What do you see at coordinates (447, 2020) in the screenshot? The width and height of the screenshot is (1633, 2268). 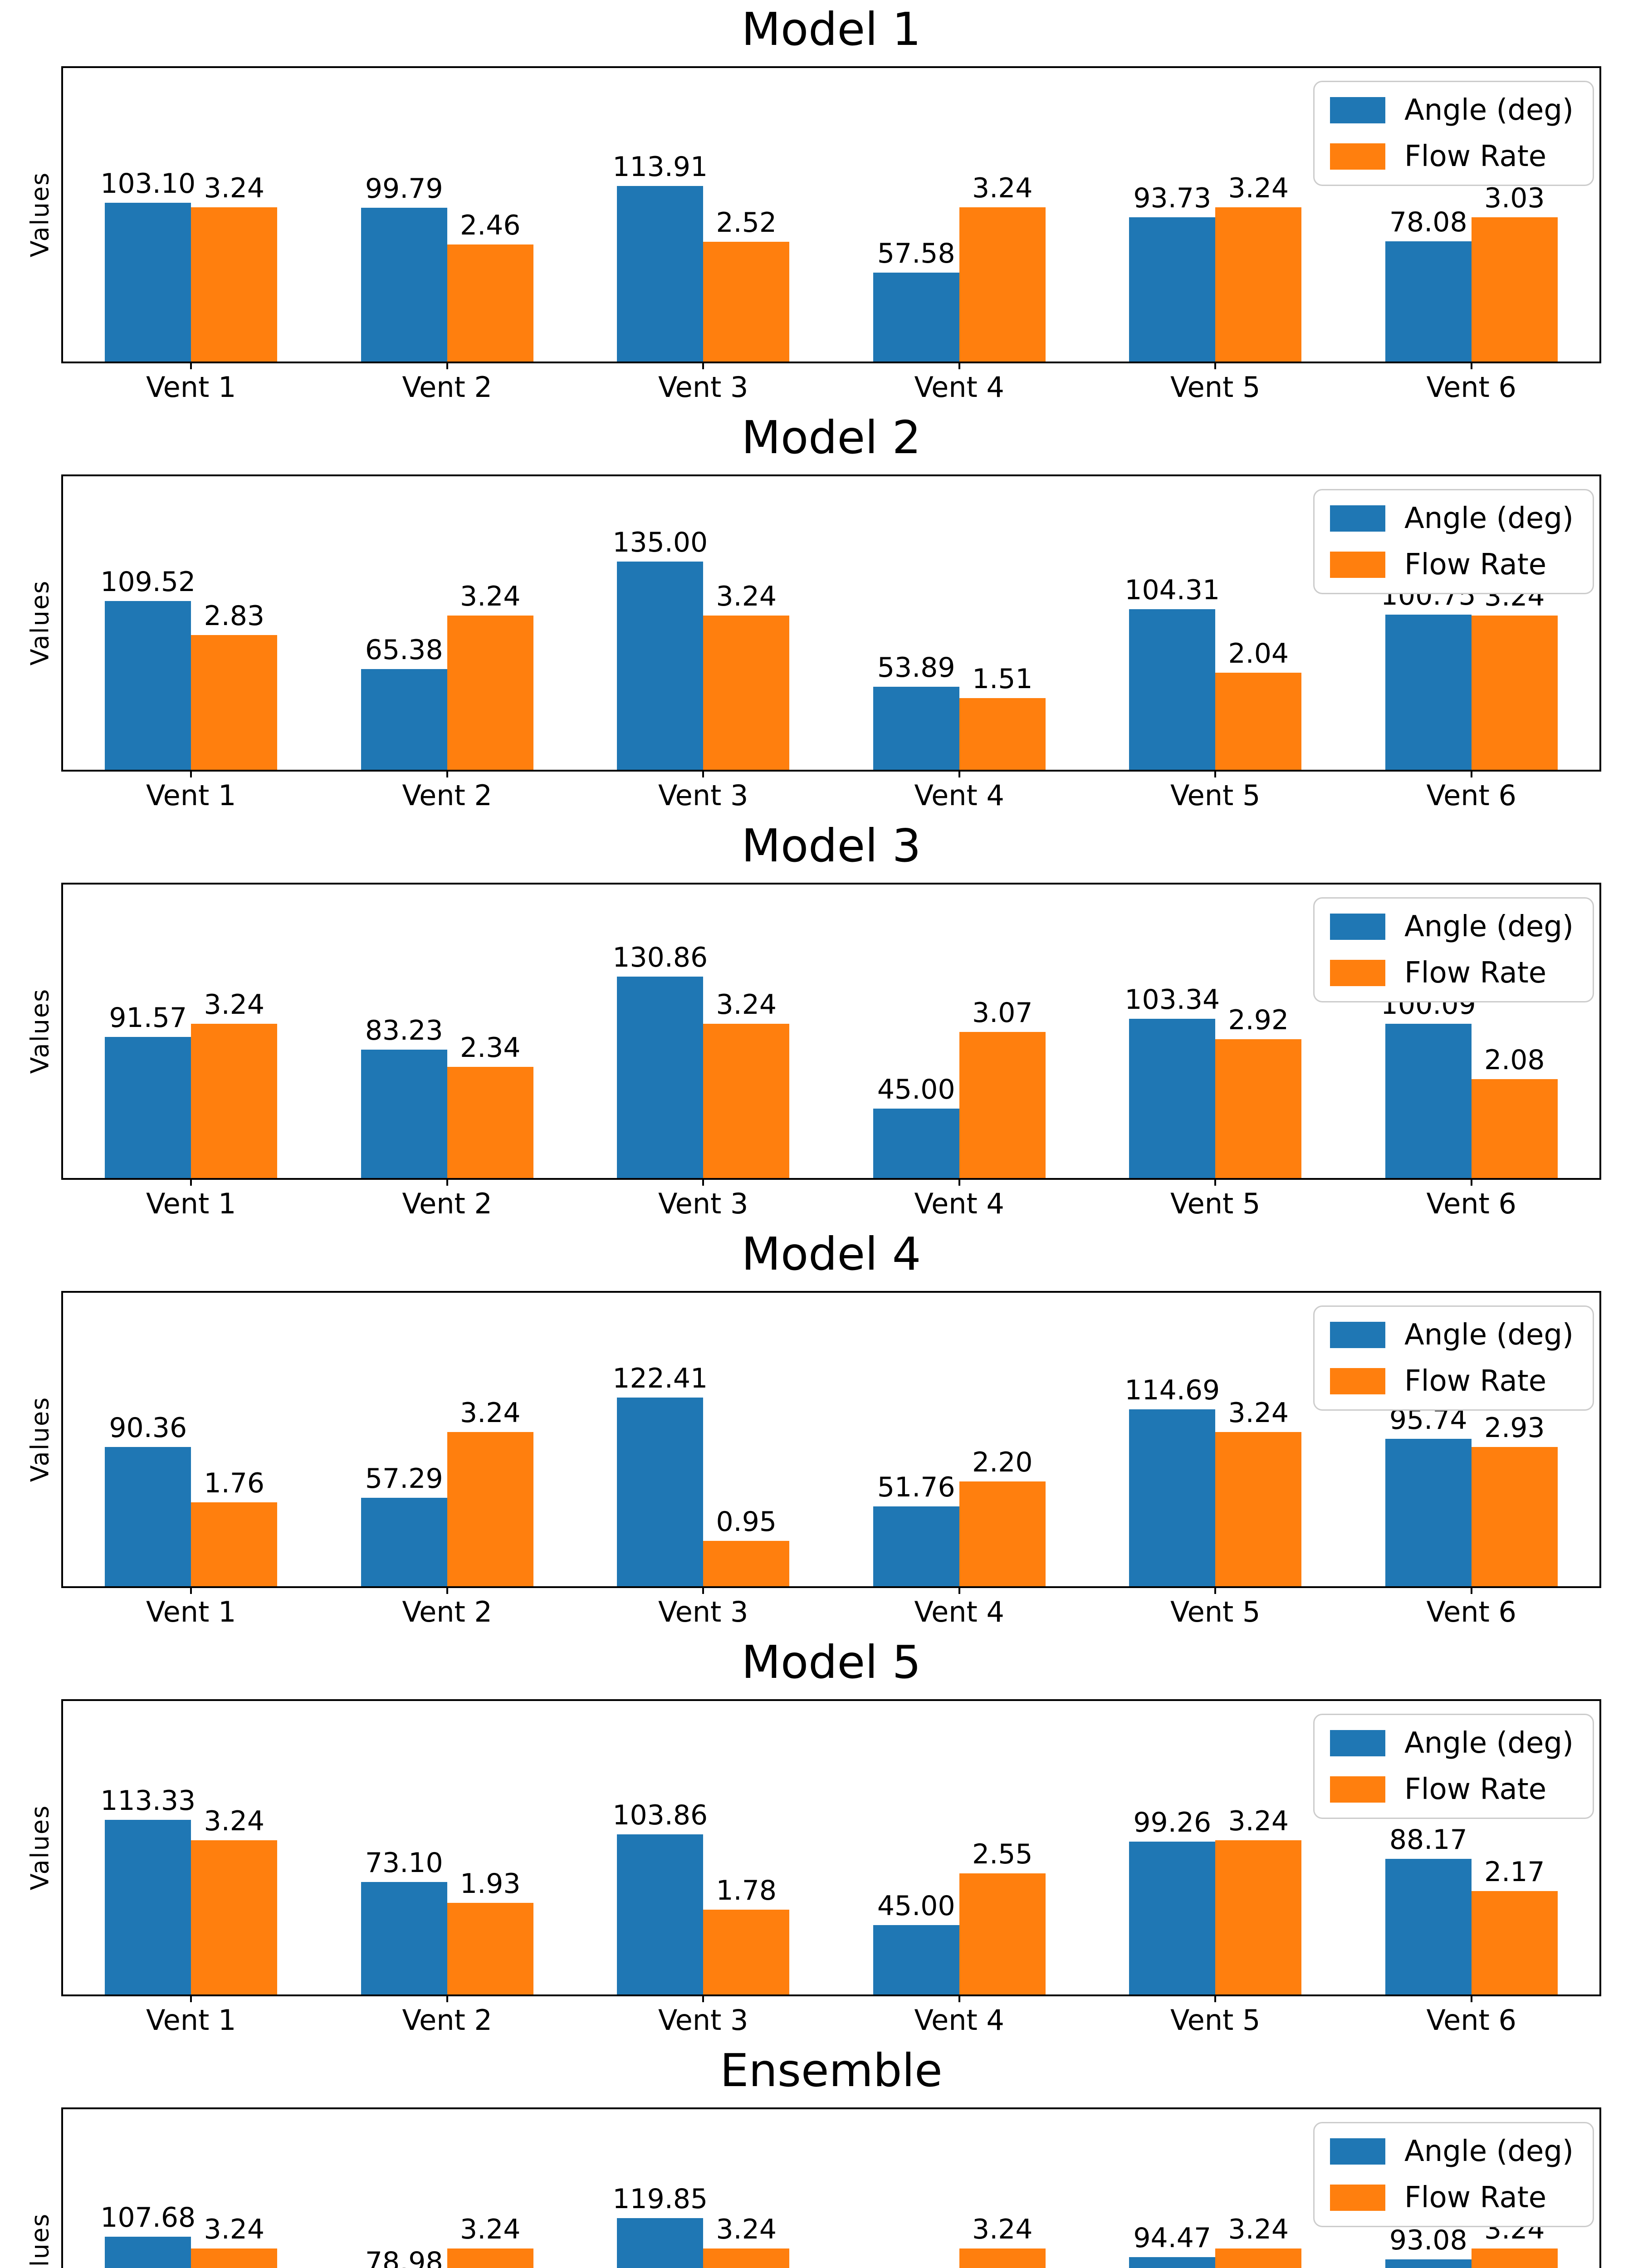 I see `x-tick-label: Vent 2` at bounding box center [447, 2020].